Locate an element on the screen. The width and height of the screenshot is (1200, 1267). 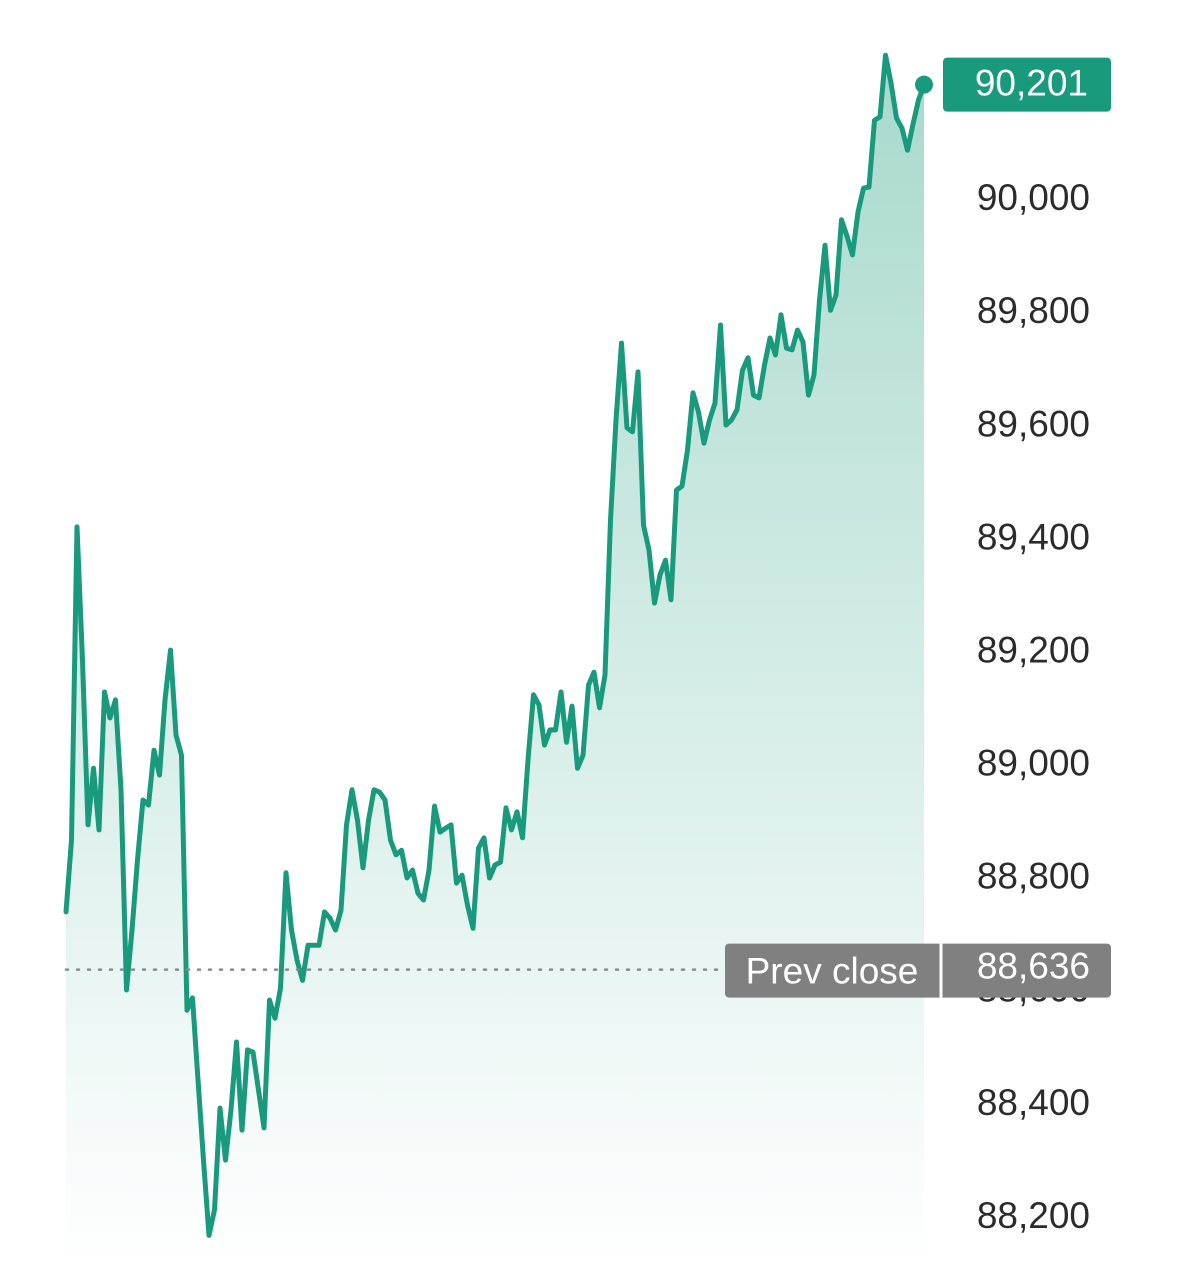
y-tick-label: 88,400 is located at coordinates (1033, 1102).